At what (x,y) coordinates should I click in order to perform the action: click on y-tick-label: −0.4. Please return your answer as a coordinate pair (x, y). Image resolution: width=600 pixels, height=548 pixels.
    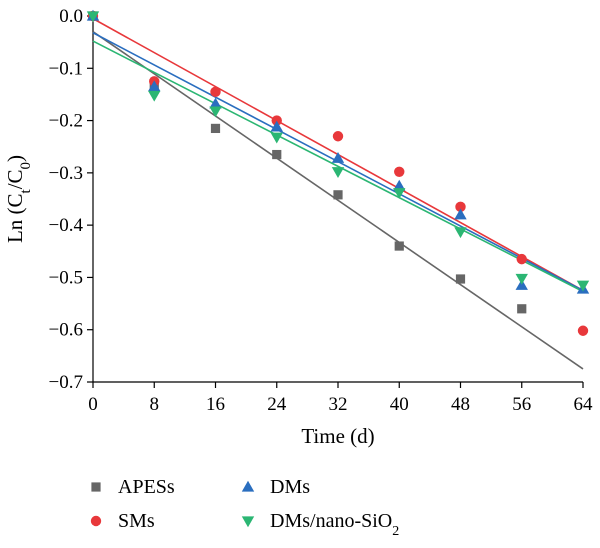
    Looking at the image, I should click on (66, 225).